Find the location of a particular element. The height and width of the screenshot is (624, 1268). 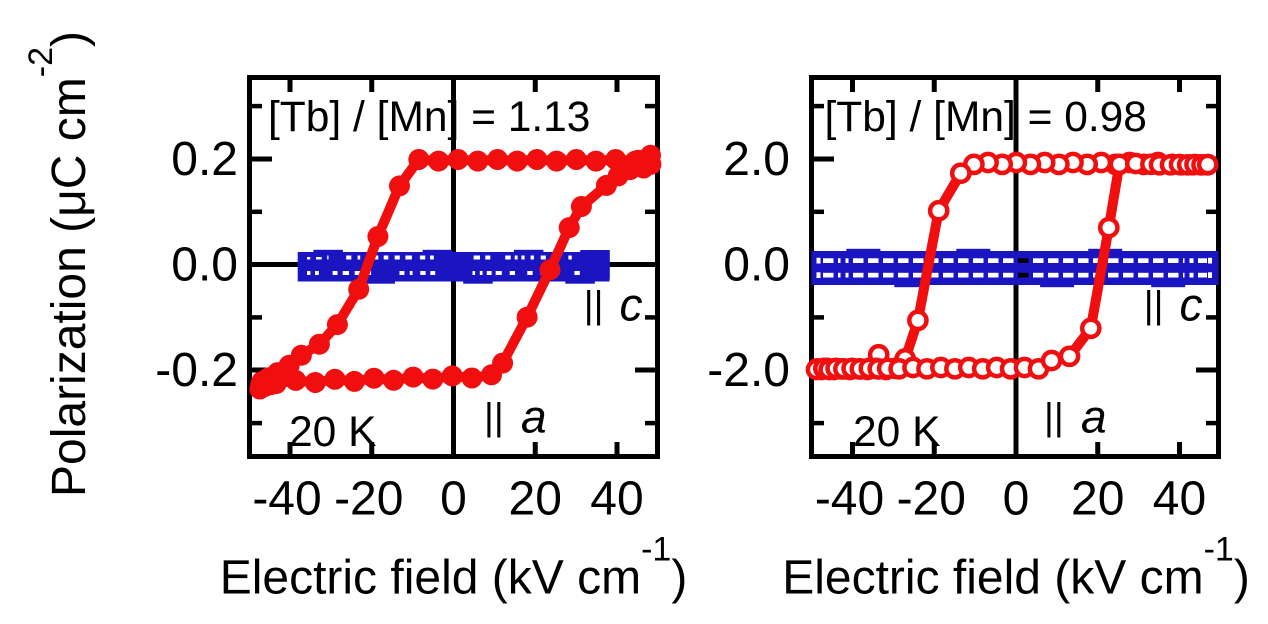

svg-text: 2.0 is located at coordinates (756, 159).